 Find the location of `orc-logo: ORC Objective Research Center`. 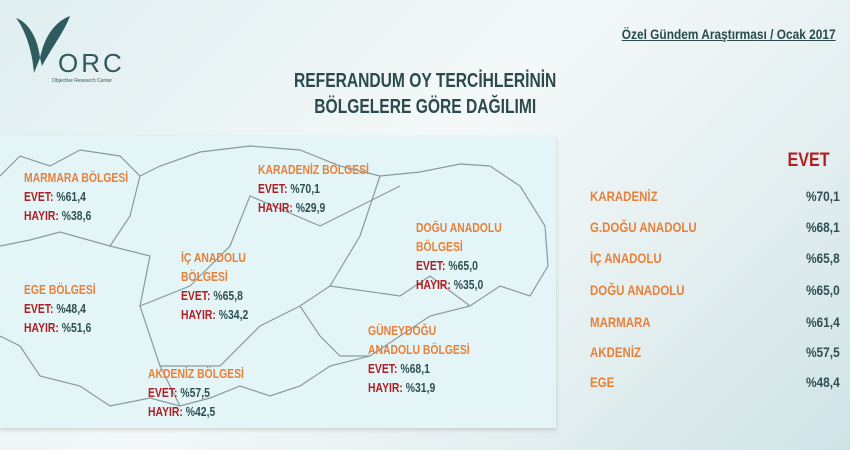

orc-logo: ORC Objective Research Center is located at coordinates (84, 46).